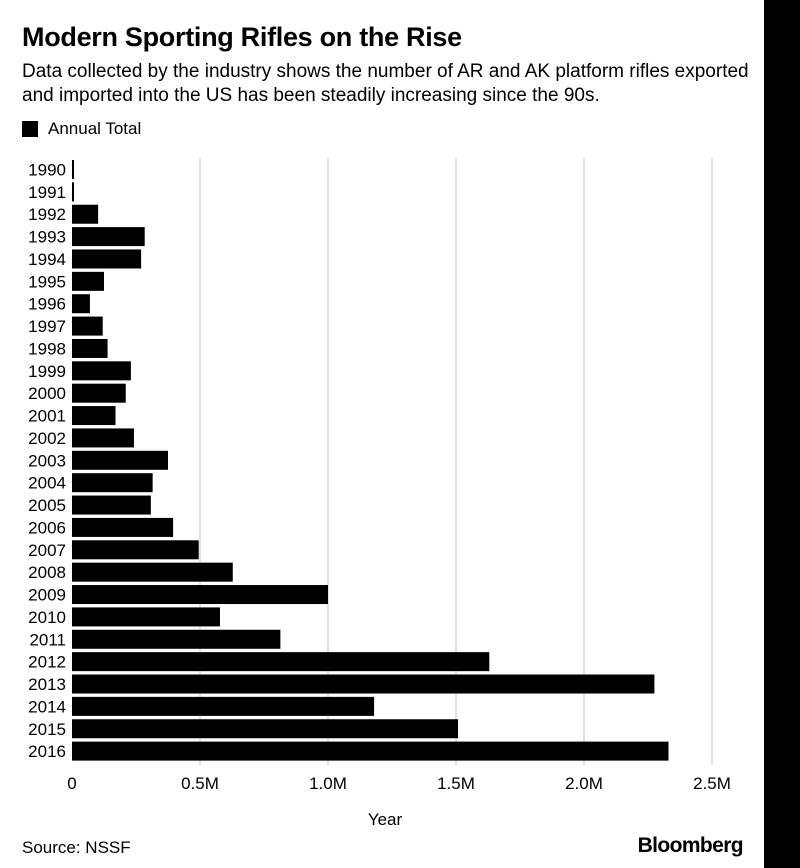 The height and width of the screenshot is (868, 800). Describe the element at coordinates (123, 527) in the screenshot. I see `bar-2006` at that location.